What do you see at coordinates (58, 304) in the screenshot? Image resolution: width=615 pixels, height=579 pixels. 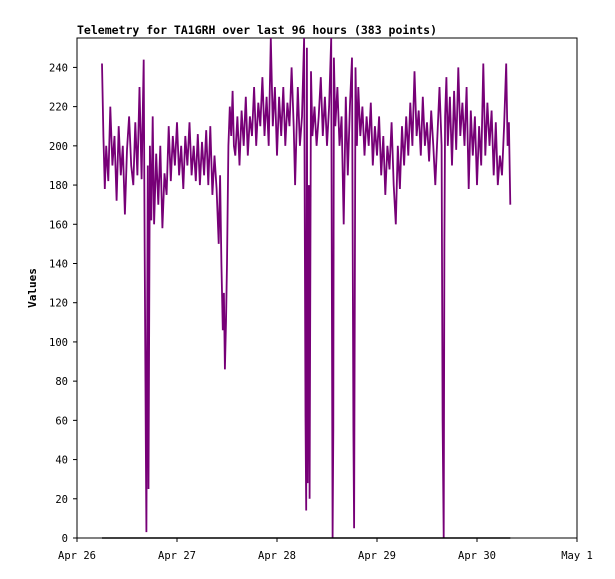 I see `y-tick-label: 120` at bounding box center [58, 304].